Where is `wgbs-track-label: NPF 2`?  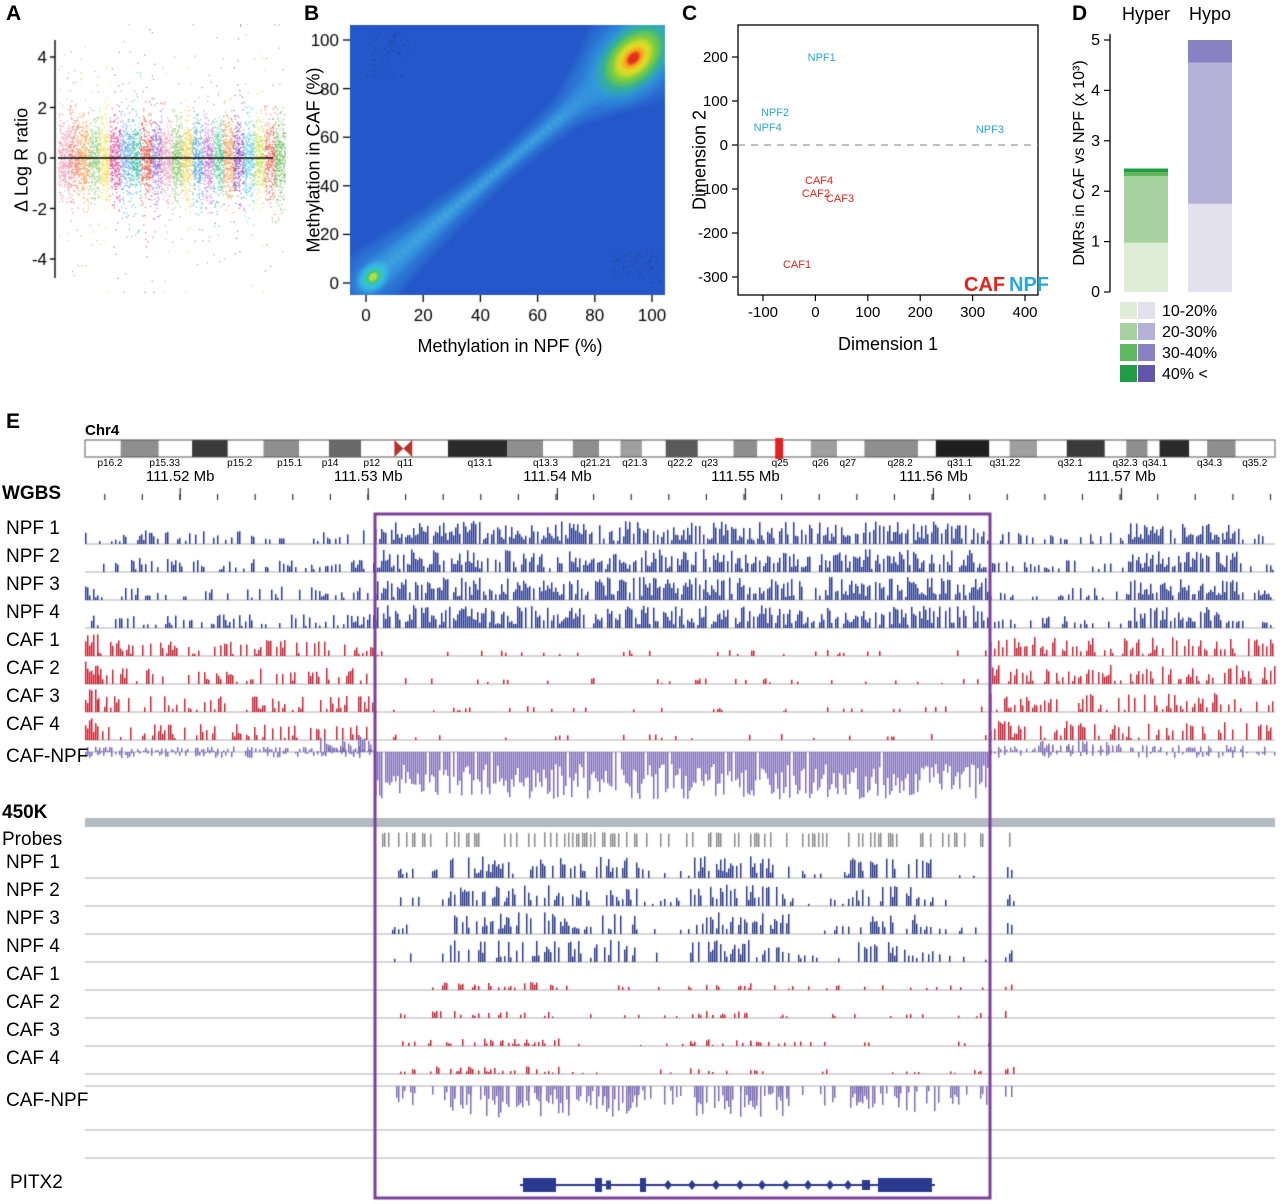
wgbs-track-label: NPF 2 is located at coordinates (33, 556).